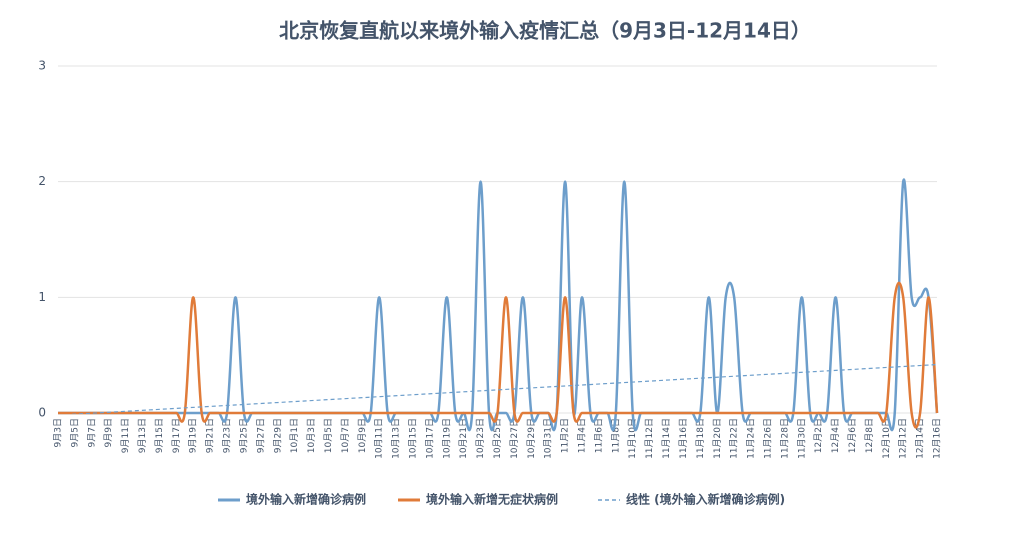 This screenshot has height=542, width=1022. What do you see at coordinates (362, 435) in the screenshot?
I see `x-tick-label: 10月9日` at bounding box center [362, 435].